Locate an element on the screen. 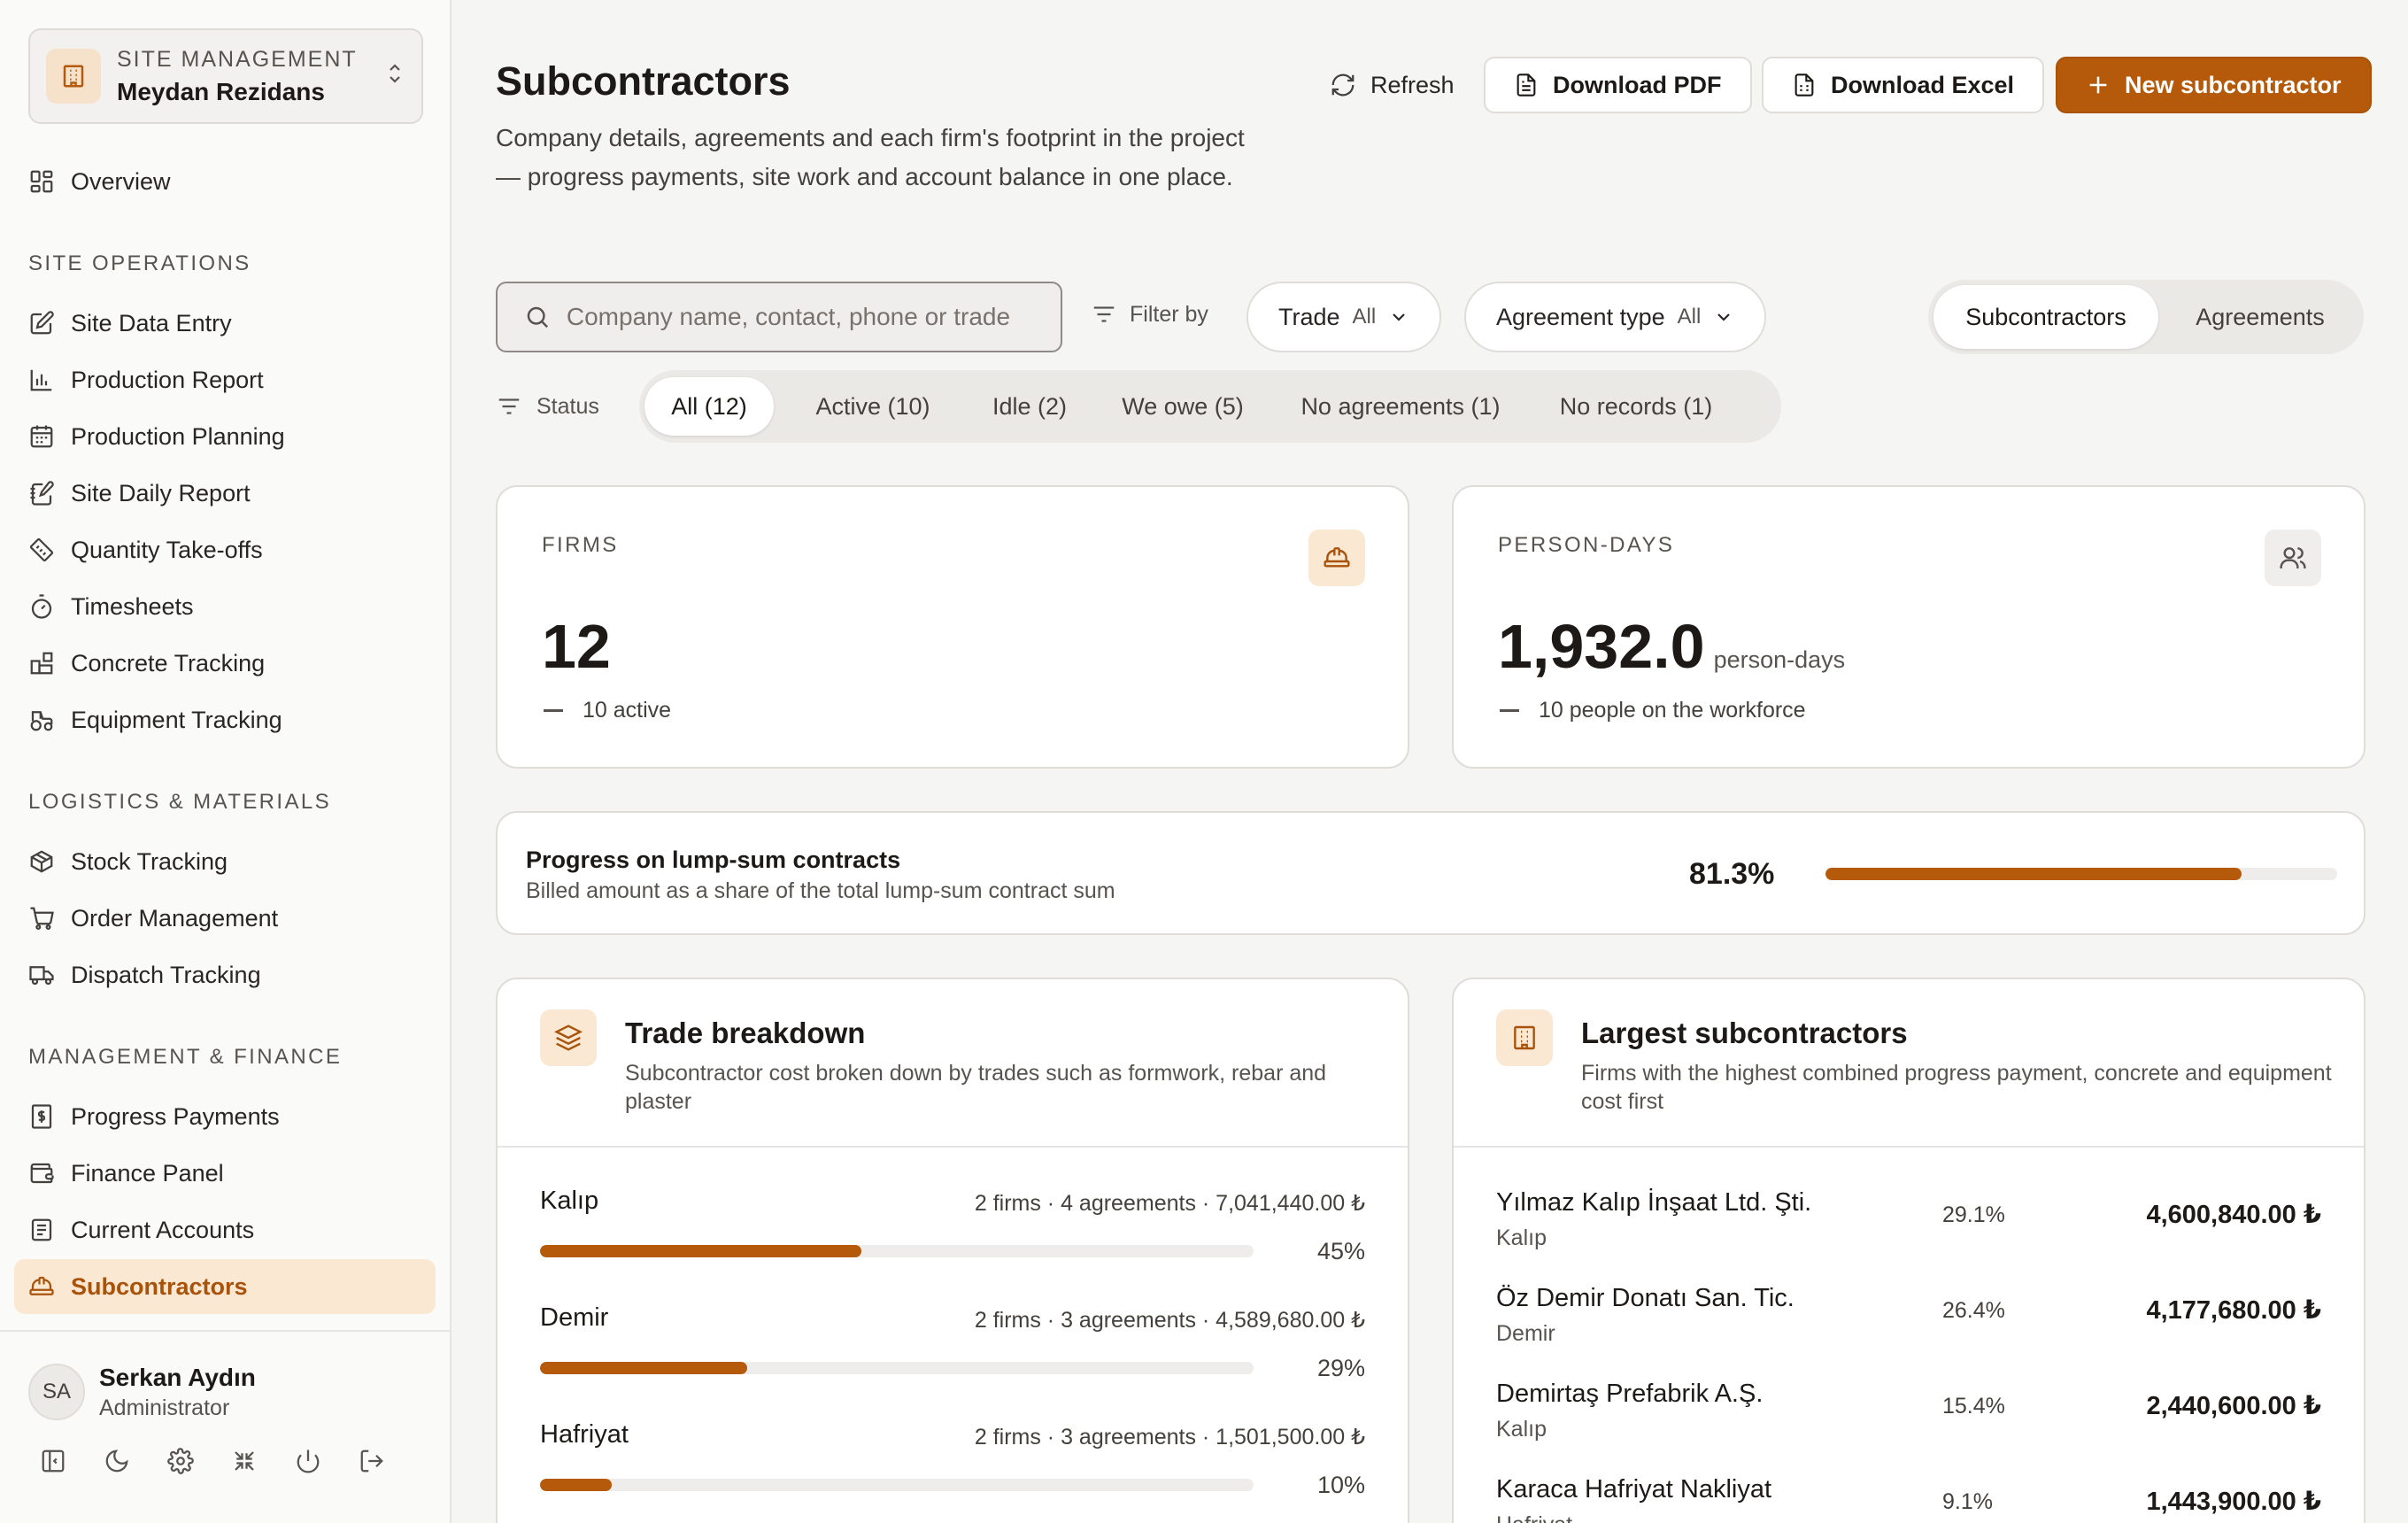  kpi-card-firms: FIRMS 12 10 active is located at coordinates (952, 627).